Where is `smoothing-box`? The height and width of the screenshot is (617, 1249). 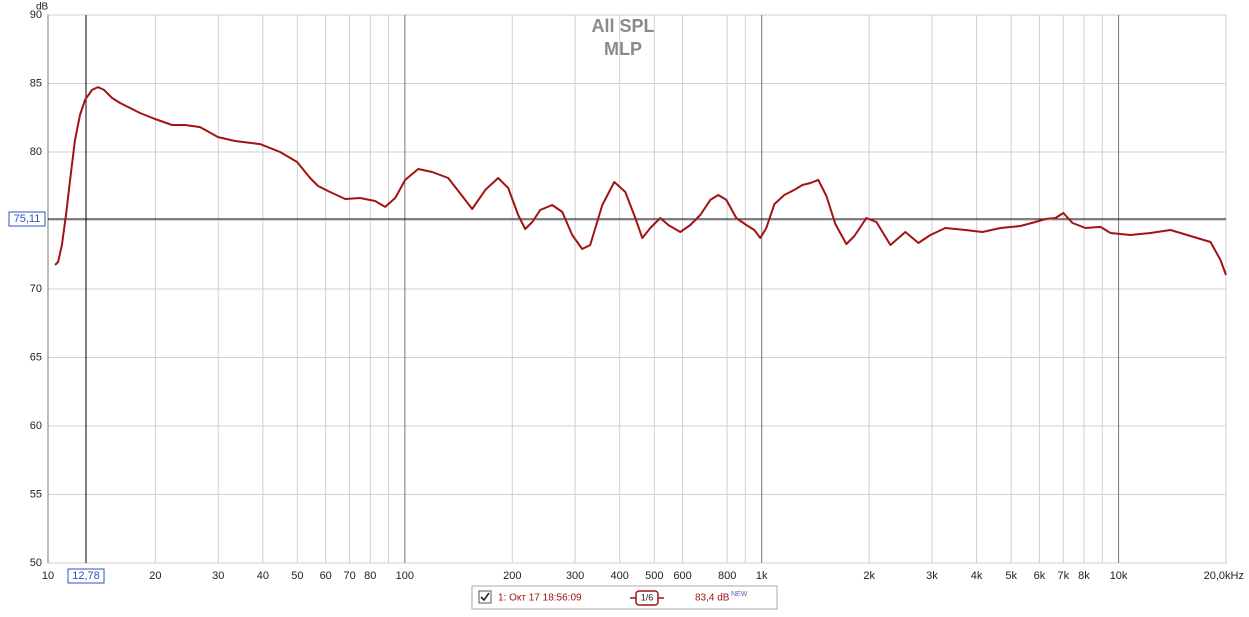
smoothing-box is located at coordinates (647, 598).